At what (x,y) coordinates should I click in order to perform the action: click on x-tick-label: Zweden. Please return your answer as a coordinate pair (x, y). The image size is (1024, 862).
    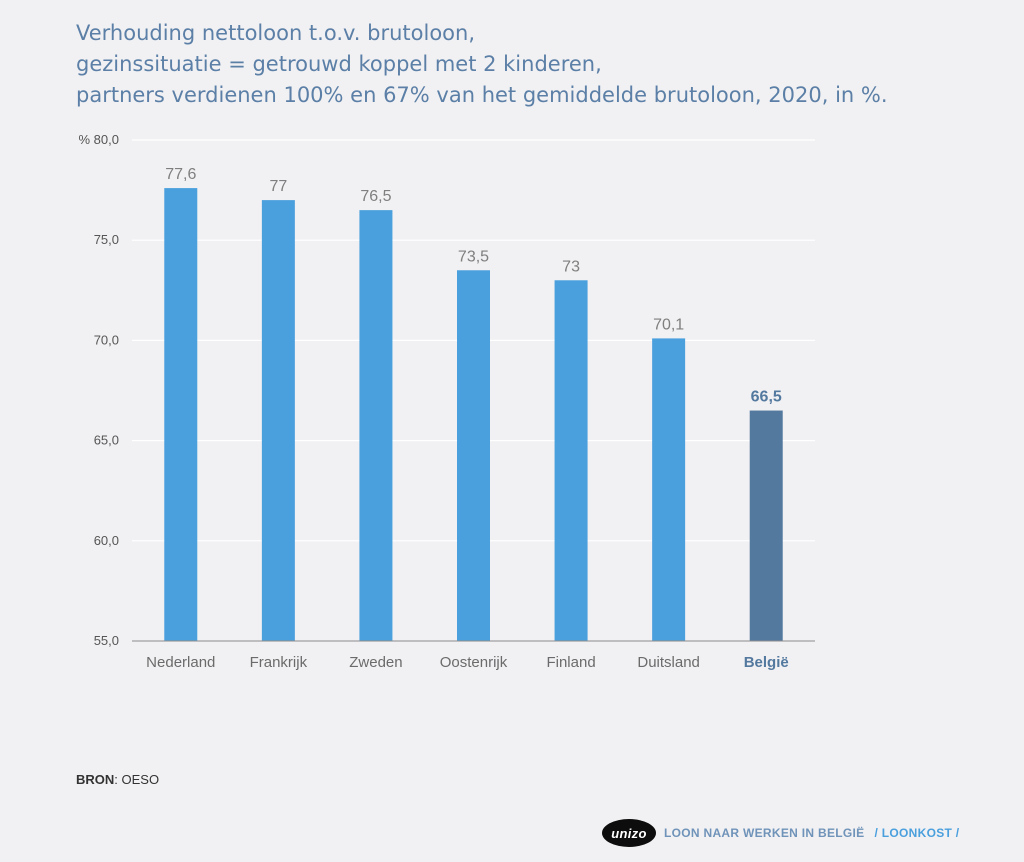
    Looking at the image, I should click on (375, 662).